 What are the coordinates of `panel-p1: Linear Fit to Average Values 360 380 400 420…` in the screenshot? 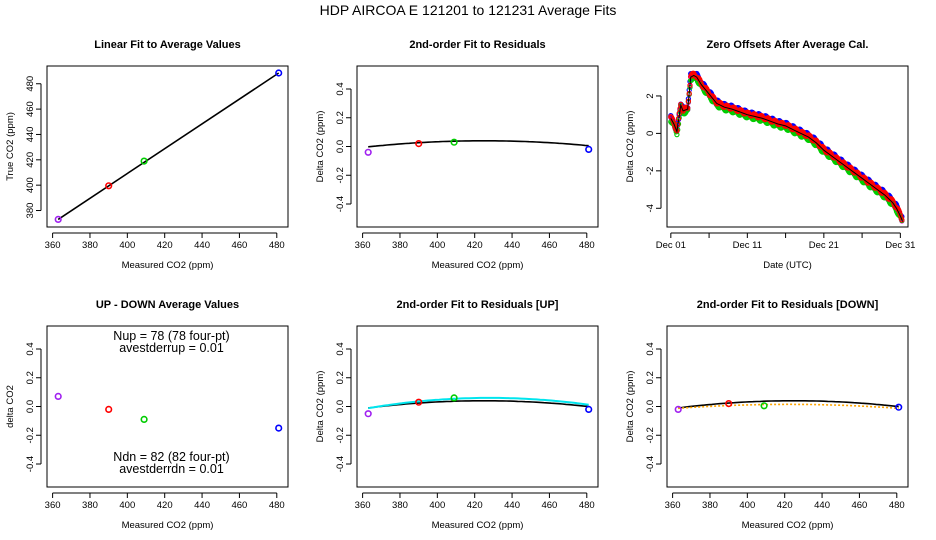 It's located at (147, 155).